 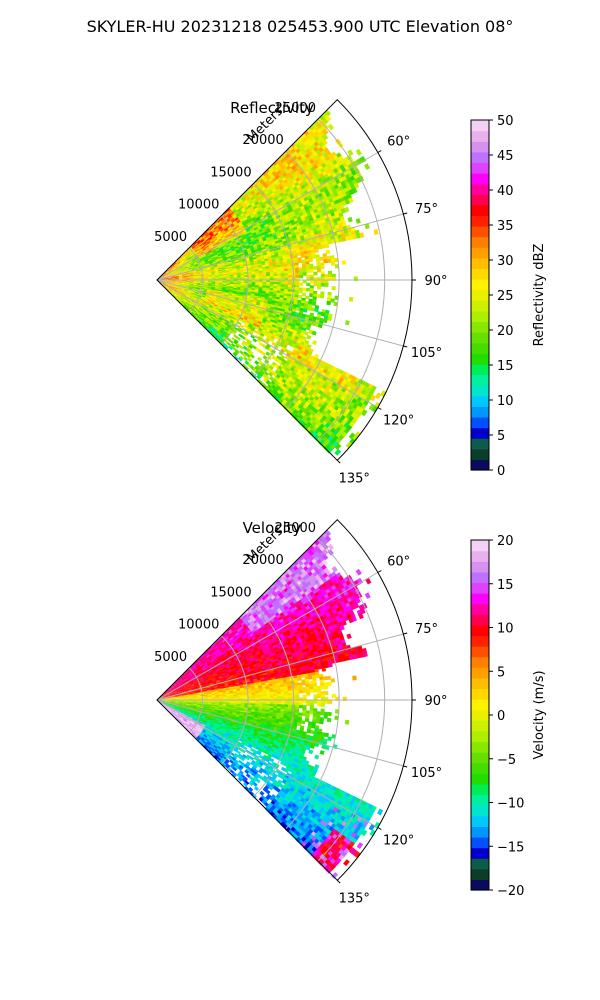 I want to click on azimuth-tick-label: 105°, so click(x=426, y=353).